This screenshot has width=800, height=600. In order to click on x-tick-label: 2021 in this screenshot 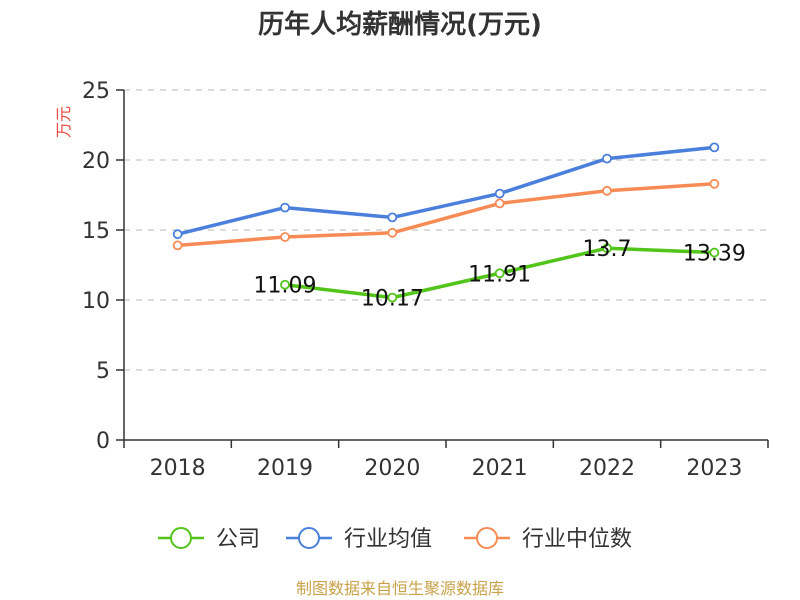, I will do `click(500, 468)`.